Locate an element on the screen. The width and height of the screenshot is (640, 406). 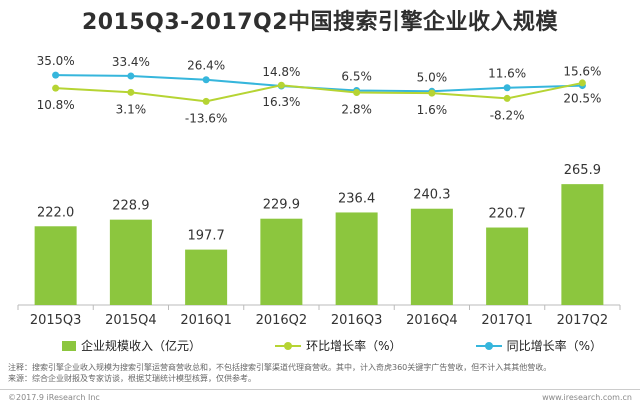
legend-swatch-yoy is located at coordinates (488, 346).